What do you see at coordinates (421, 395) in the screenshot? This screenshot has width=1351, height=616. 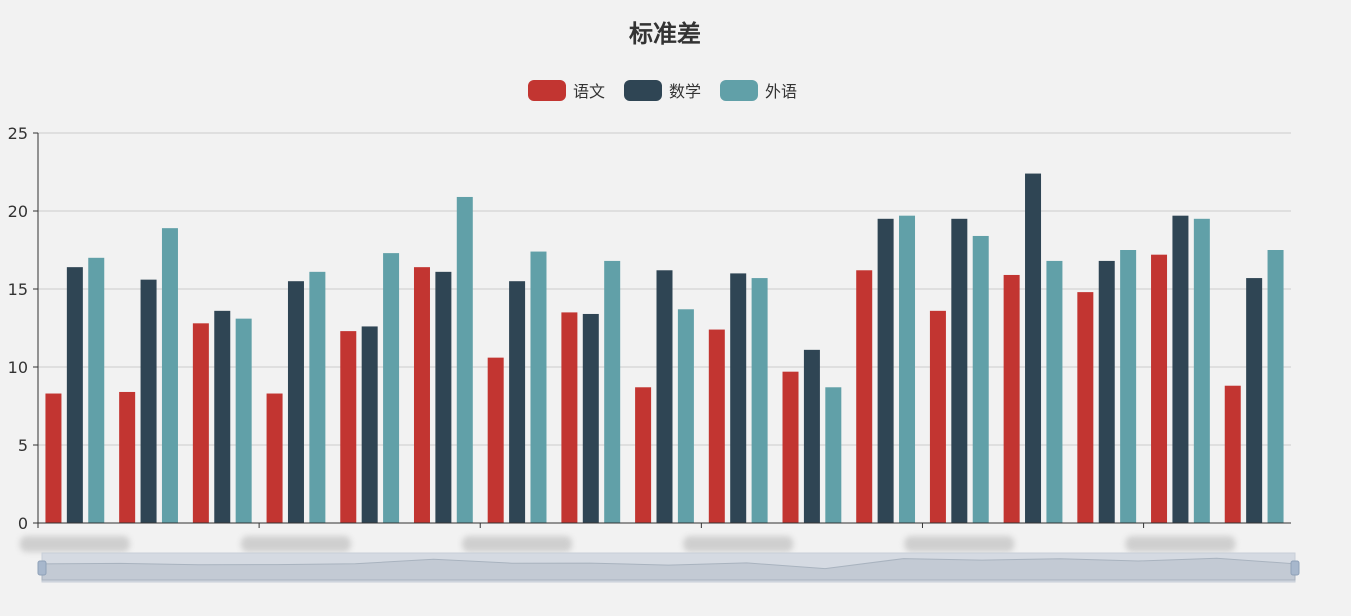 I see `bar-语文-6` at bounding box center [421, 395].